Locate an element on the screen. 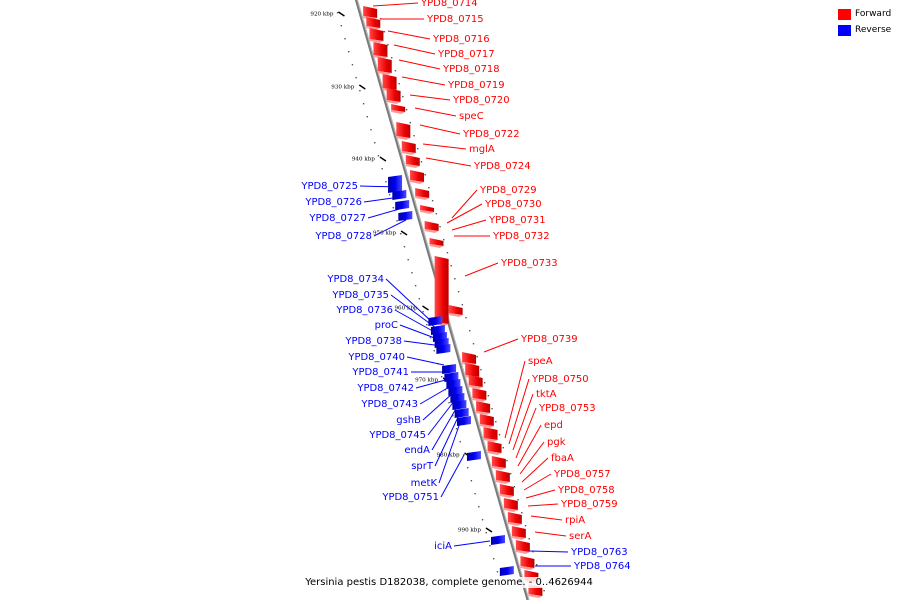  reverse-gene-label: YPD8_0736 is located at coordinates (364, 310).